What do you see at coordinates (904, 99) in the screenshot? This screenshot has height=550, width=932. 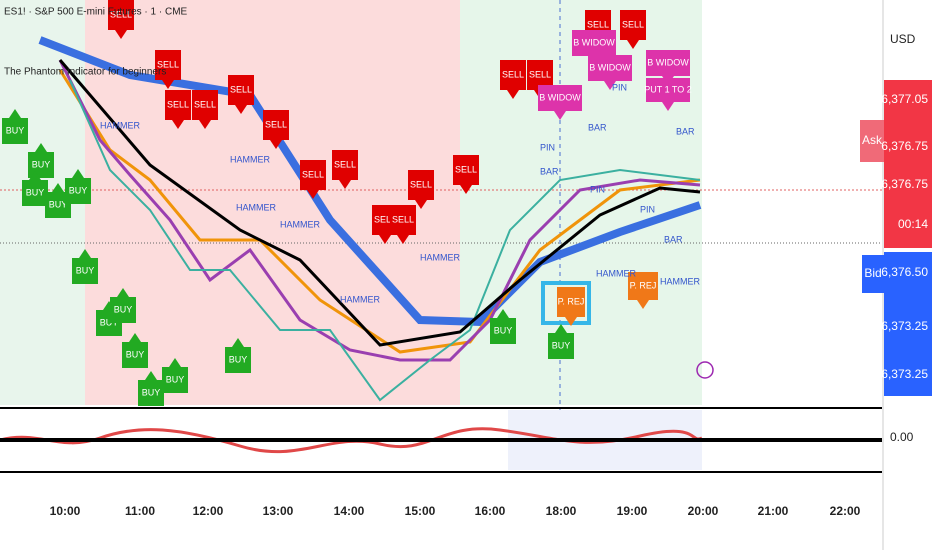 I see `price-label: 6,377.05` at bounding box center [904, 99].